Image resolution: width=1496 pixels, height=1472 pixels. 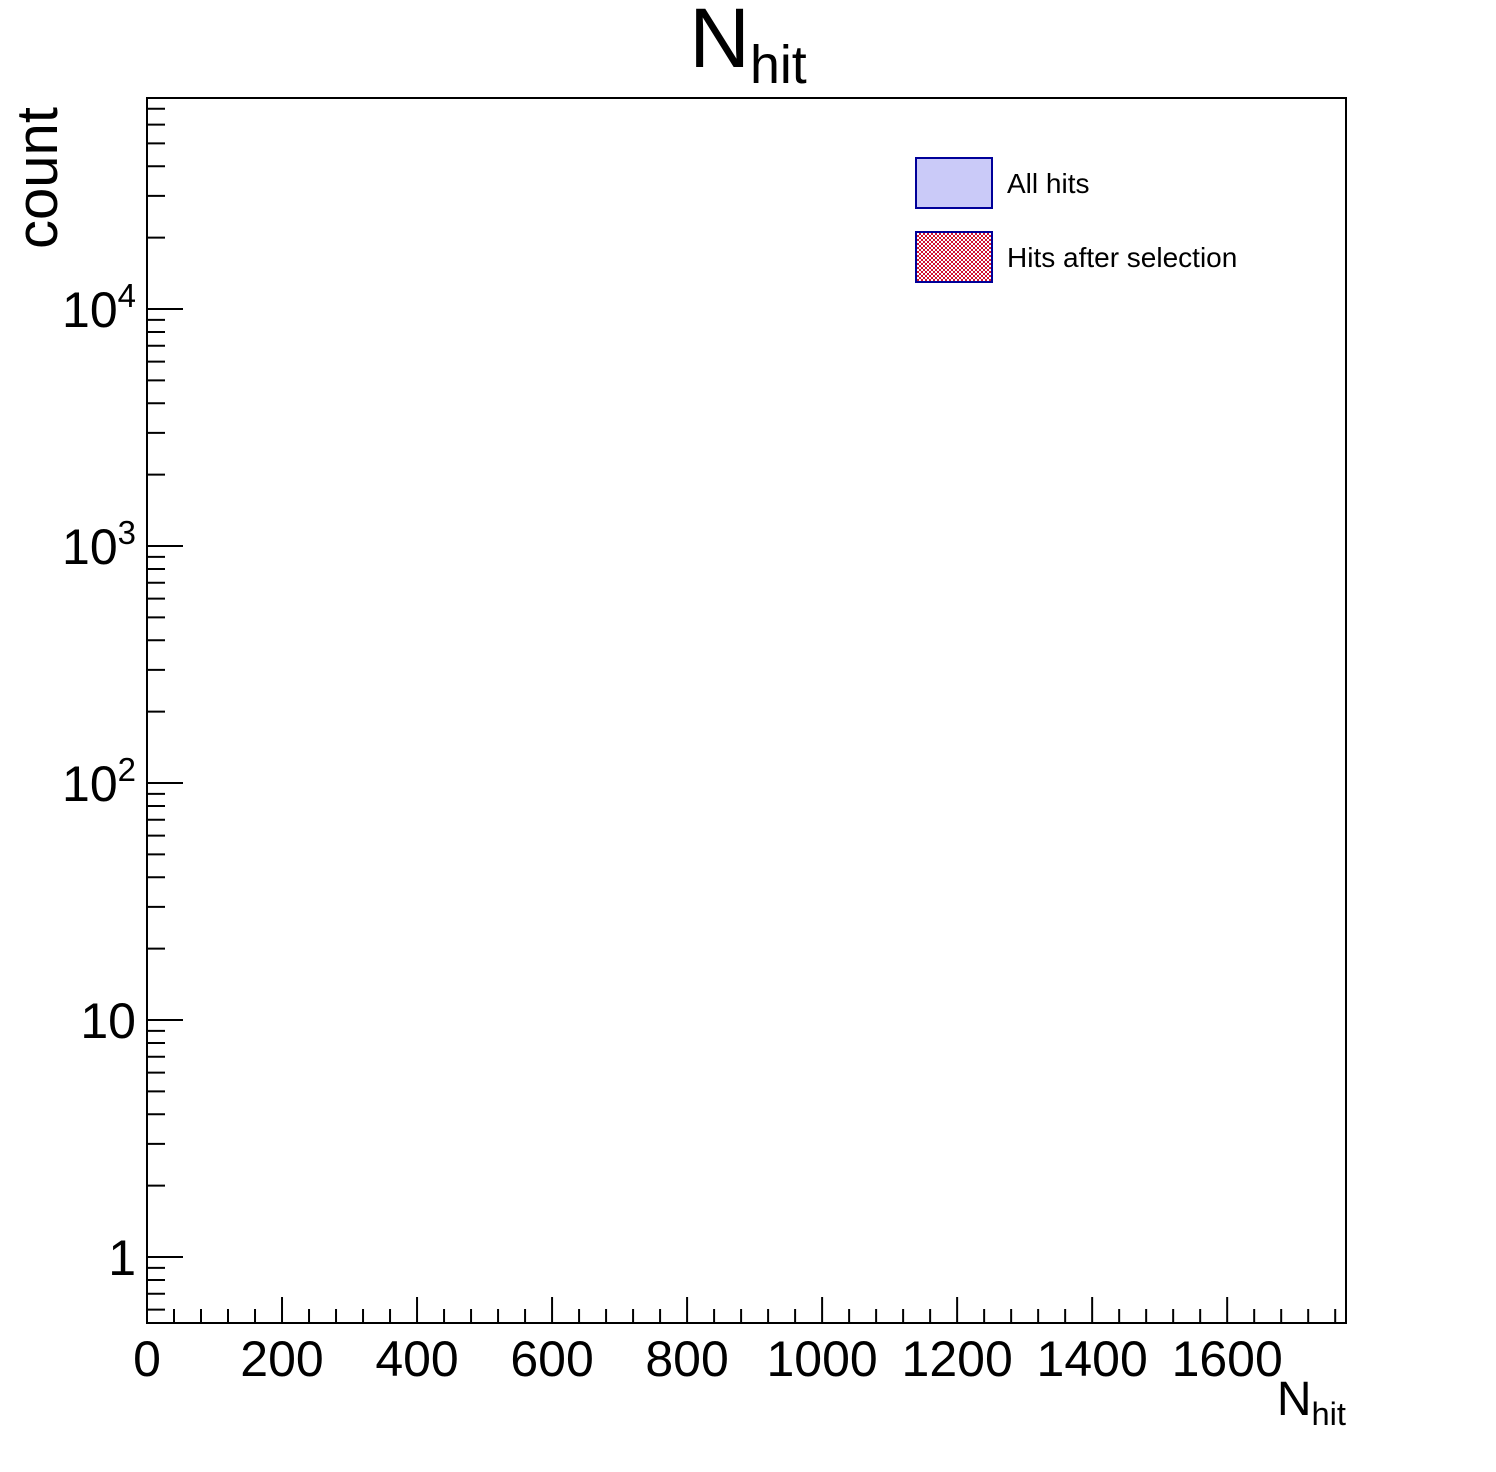 I want to click on y-axis-title: count, so click(x=37, y=178).